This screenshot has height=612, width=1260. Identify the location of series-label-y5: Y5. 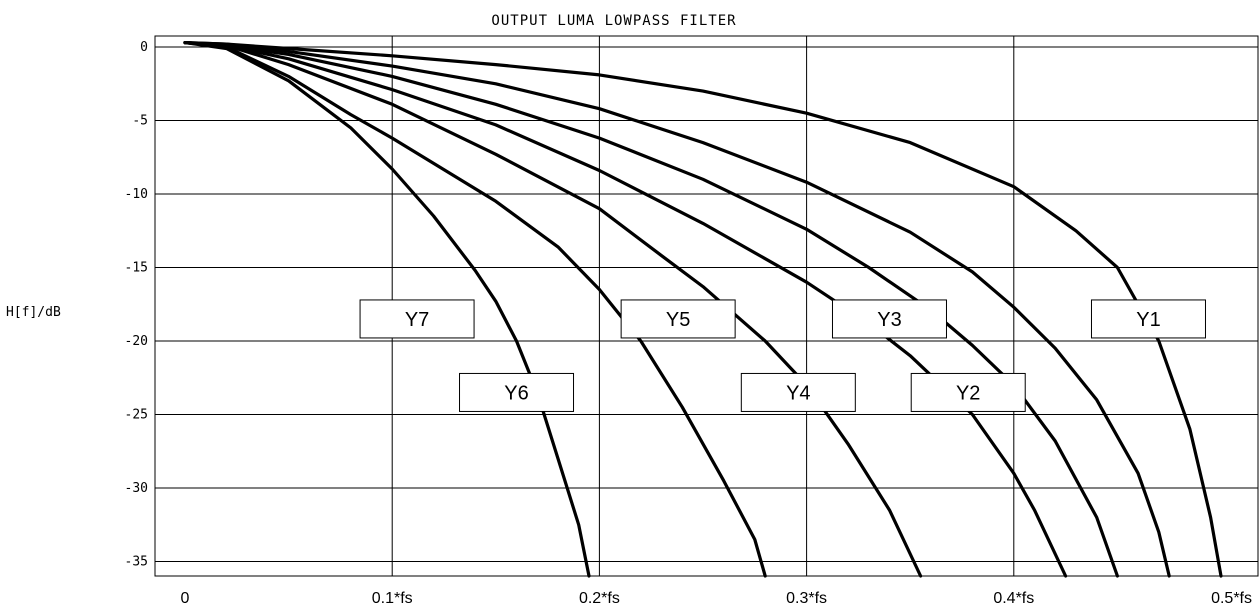
(678, 319).